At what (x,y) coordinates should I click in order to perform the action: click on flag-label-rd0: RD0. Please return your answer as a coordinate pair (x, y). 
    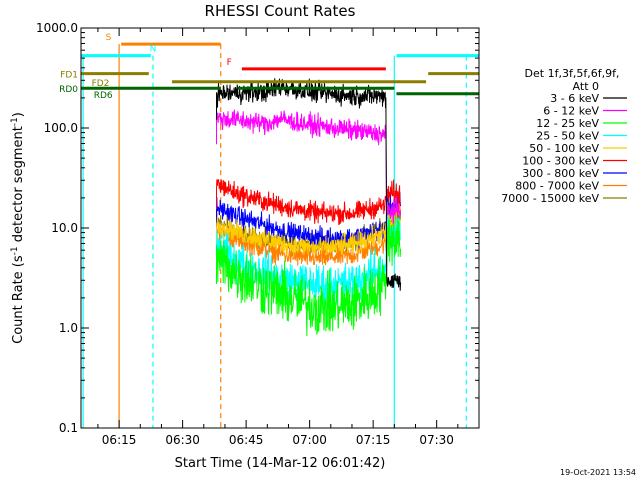
    Looking at the image, I should click on (68, 90).